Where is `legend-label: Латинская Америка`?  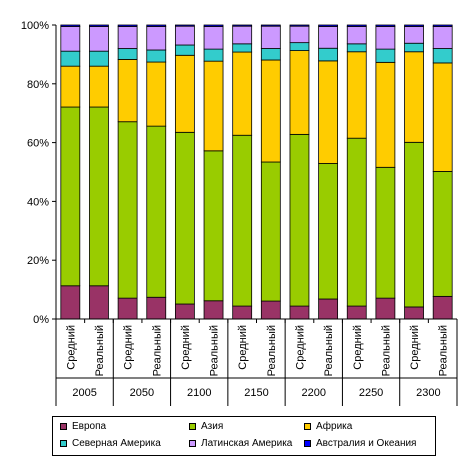 legend-label: Латинская Америка is located at coordinates (247, 443).